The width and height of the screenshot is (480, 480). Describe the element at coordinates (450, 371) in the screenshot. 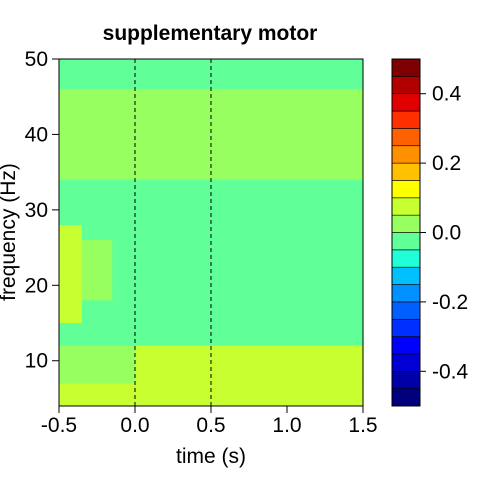

I see `colorbar-tick-label: -0.4` at that location.